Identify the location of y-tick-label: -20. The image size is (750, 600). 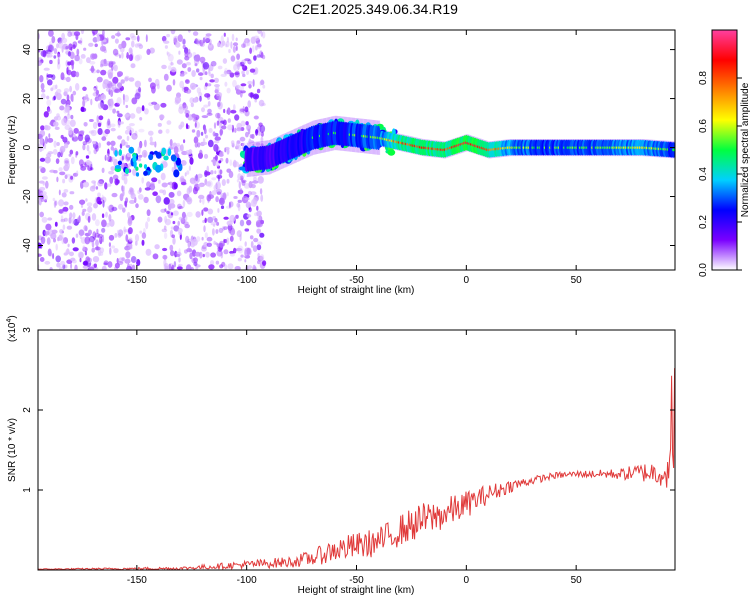
(27, 196).